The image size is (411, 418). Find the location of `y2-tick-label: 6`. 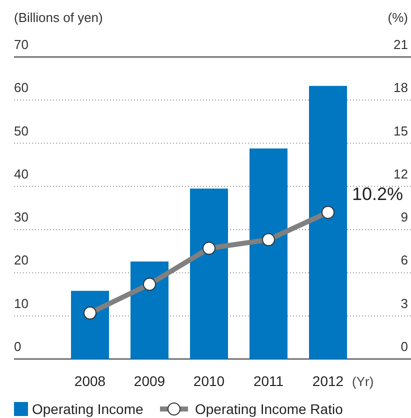

y2-tick-label: 6 is located at coordinates (404, 260).